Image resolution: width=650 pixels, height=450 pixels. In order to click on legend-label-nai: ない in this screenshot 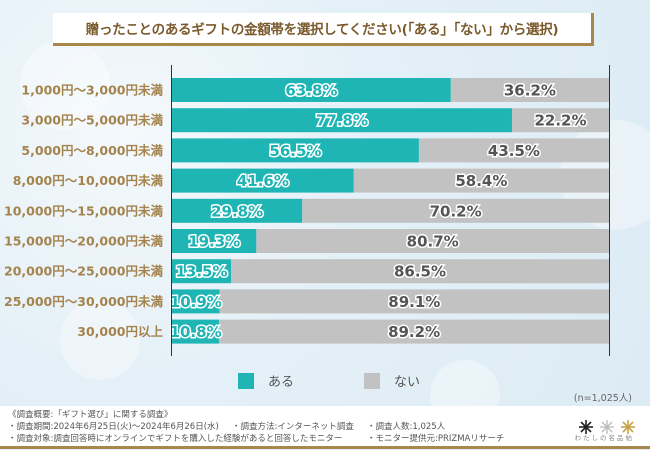, I will do `click(407, 382)`.